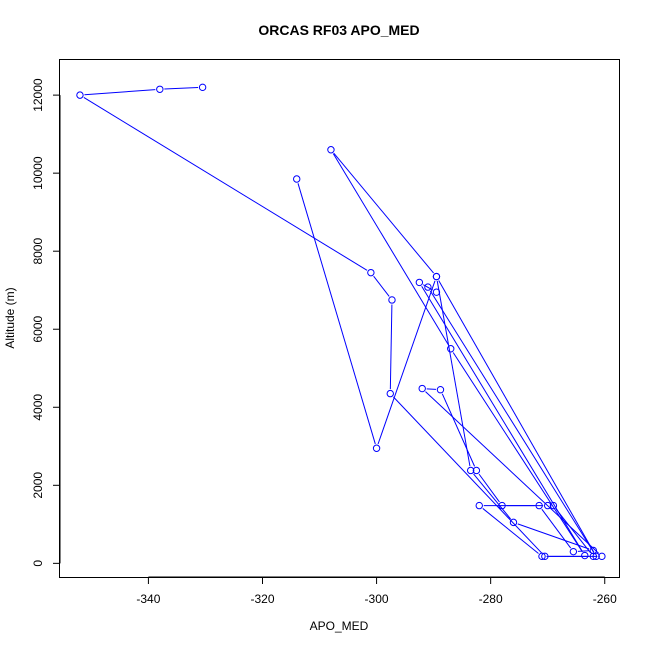  Describe the element at coordinates (38, 329) in the screenshot. I see `y-tick-label: 6000` at that location.